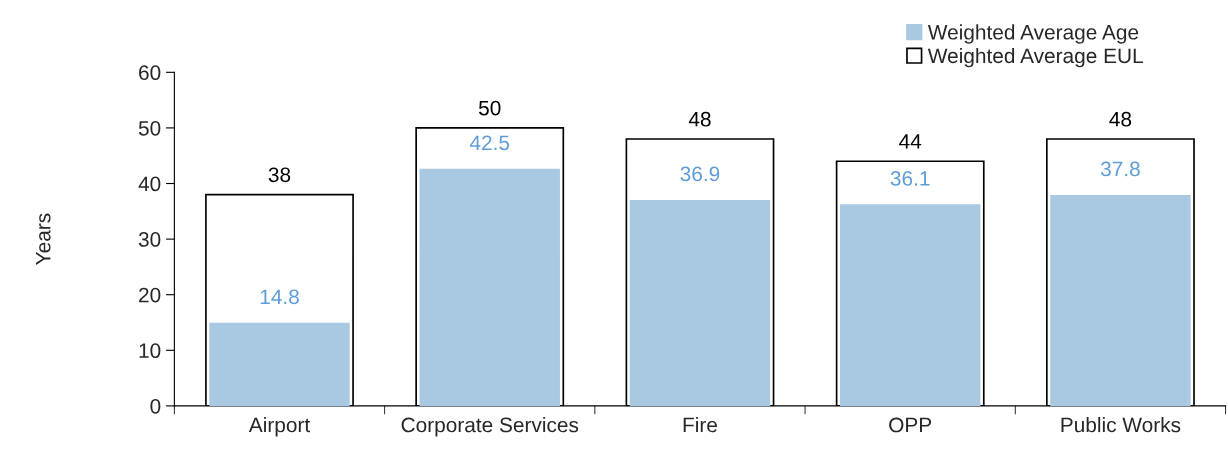 This screenshot has width=1228, height=452. I want to click on legend-label: Weighted Average EUL, so click(1035, 57).